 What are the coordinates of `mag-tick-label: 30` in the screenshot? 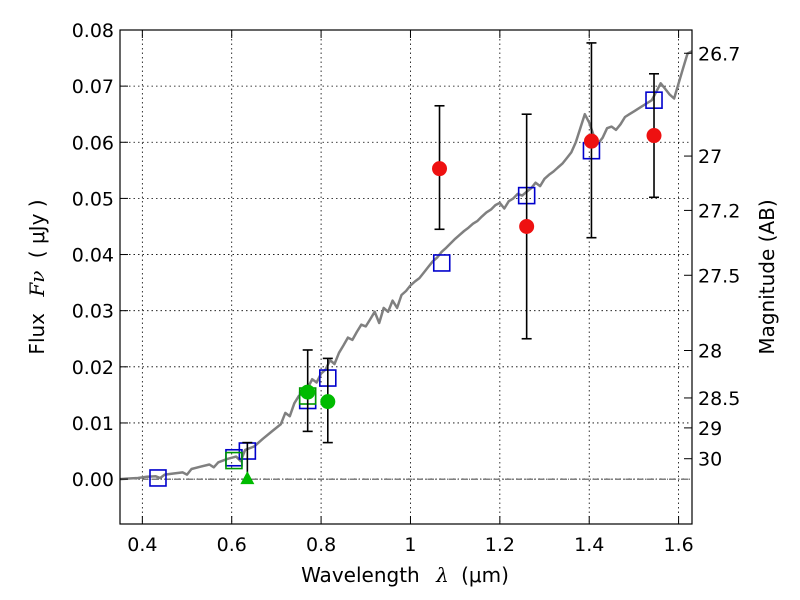 It's located at (710, 460).